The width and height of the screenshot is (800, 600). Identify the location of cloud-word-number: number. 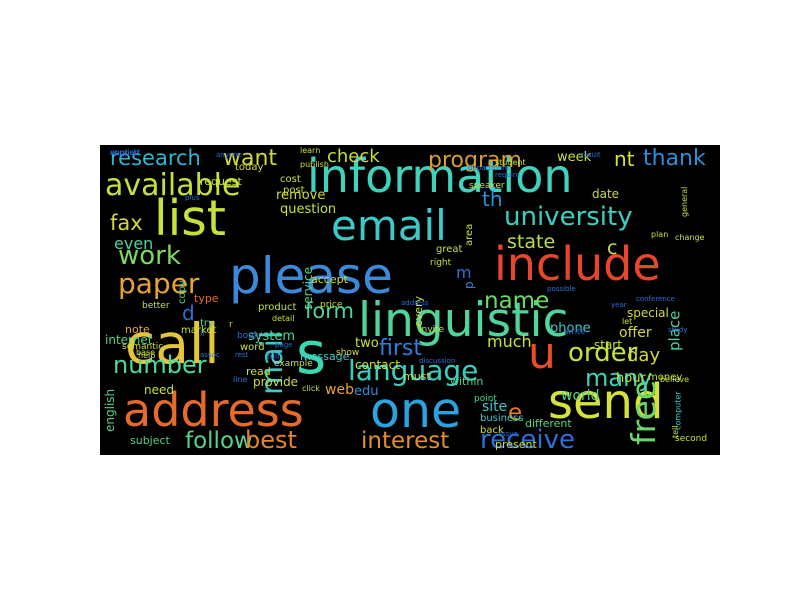
(160, 365).